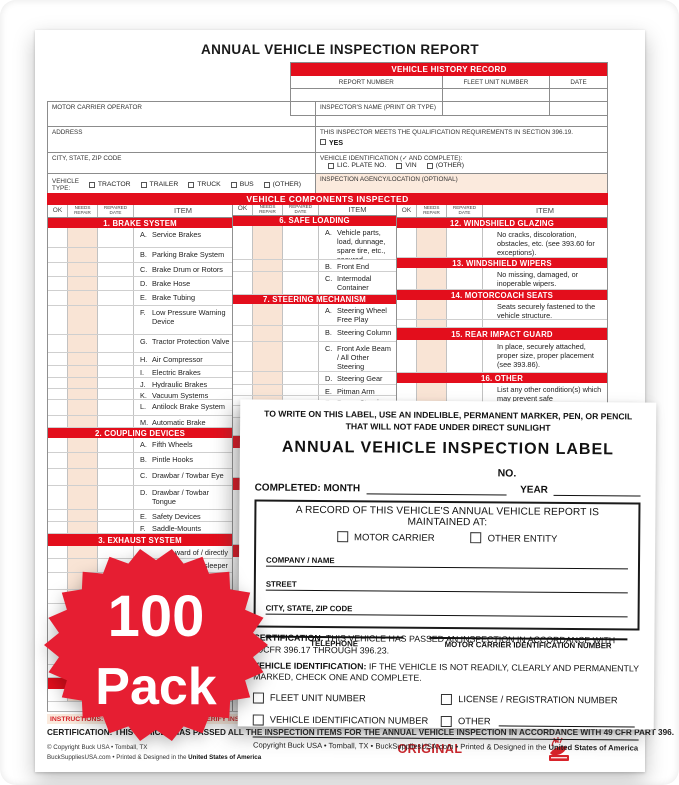  Describe the element at coordinates (182, 254) in the screenshot. I see `item-cell: B. Parking Brake System` at that location.